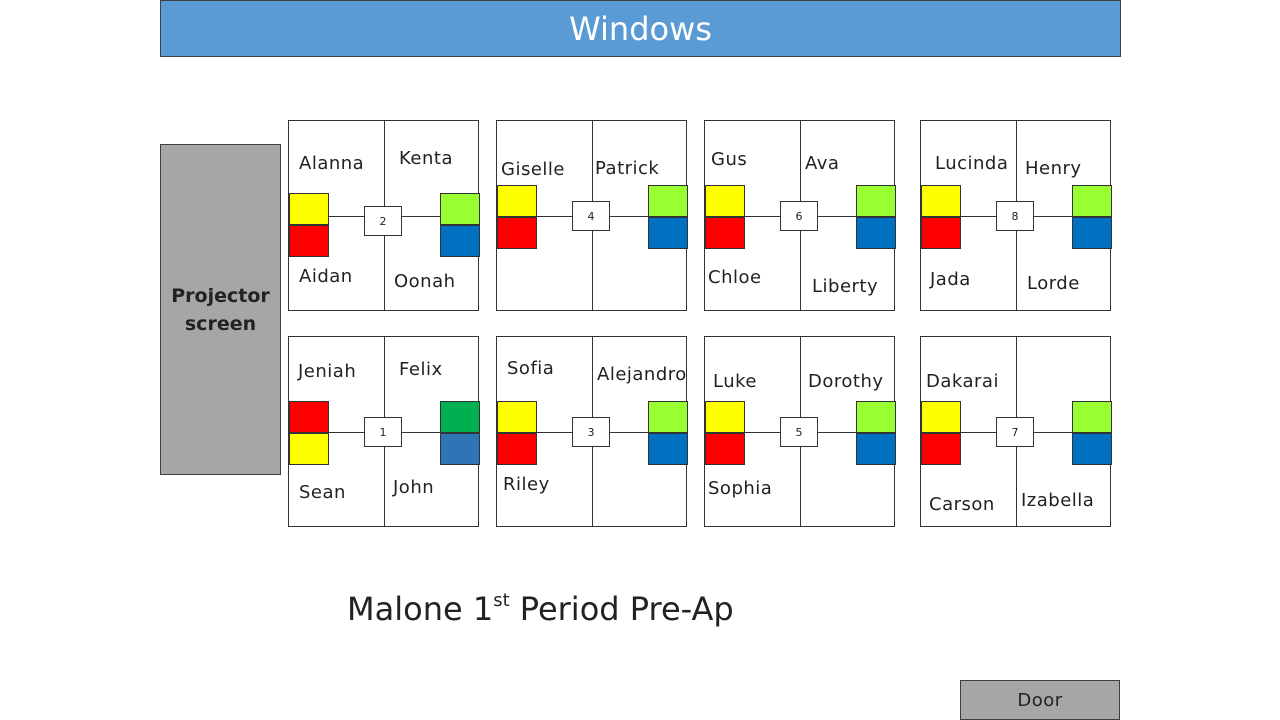 The height and width of the screenshot is (720, 1280). I want to click on table-number: 4, so click(591, 216).